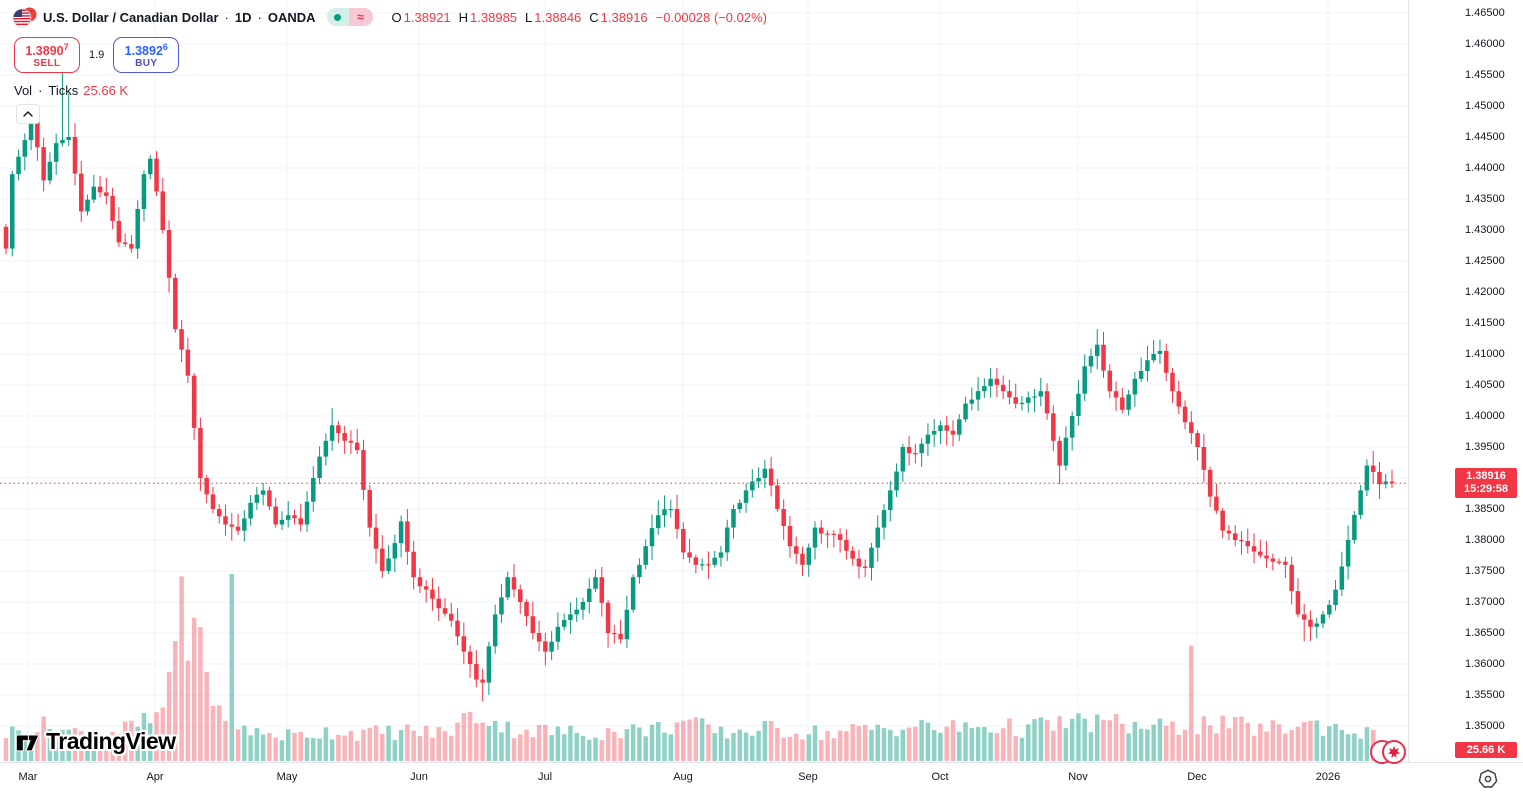 Image resolution: width=1523 pixels, height=798 pixels. I want to click on collapse-legend-button, so click(28, 114).